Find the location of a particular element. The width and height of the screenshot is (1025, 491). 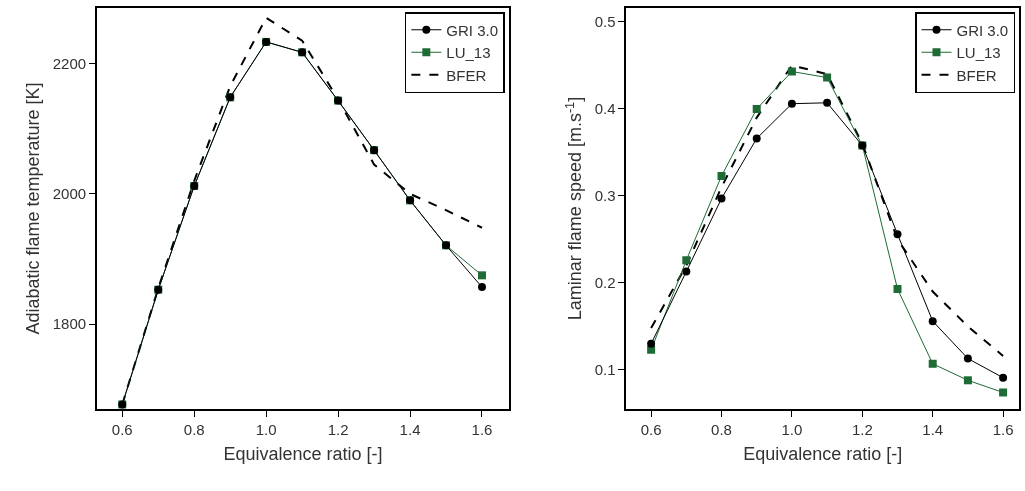

y-tick-label: 0.3 is located at coordinates (605, 196).